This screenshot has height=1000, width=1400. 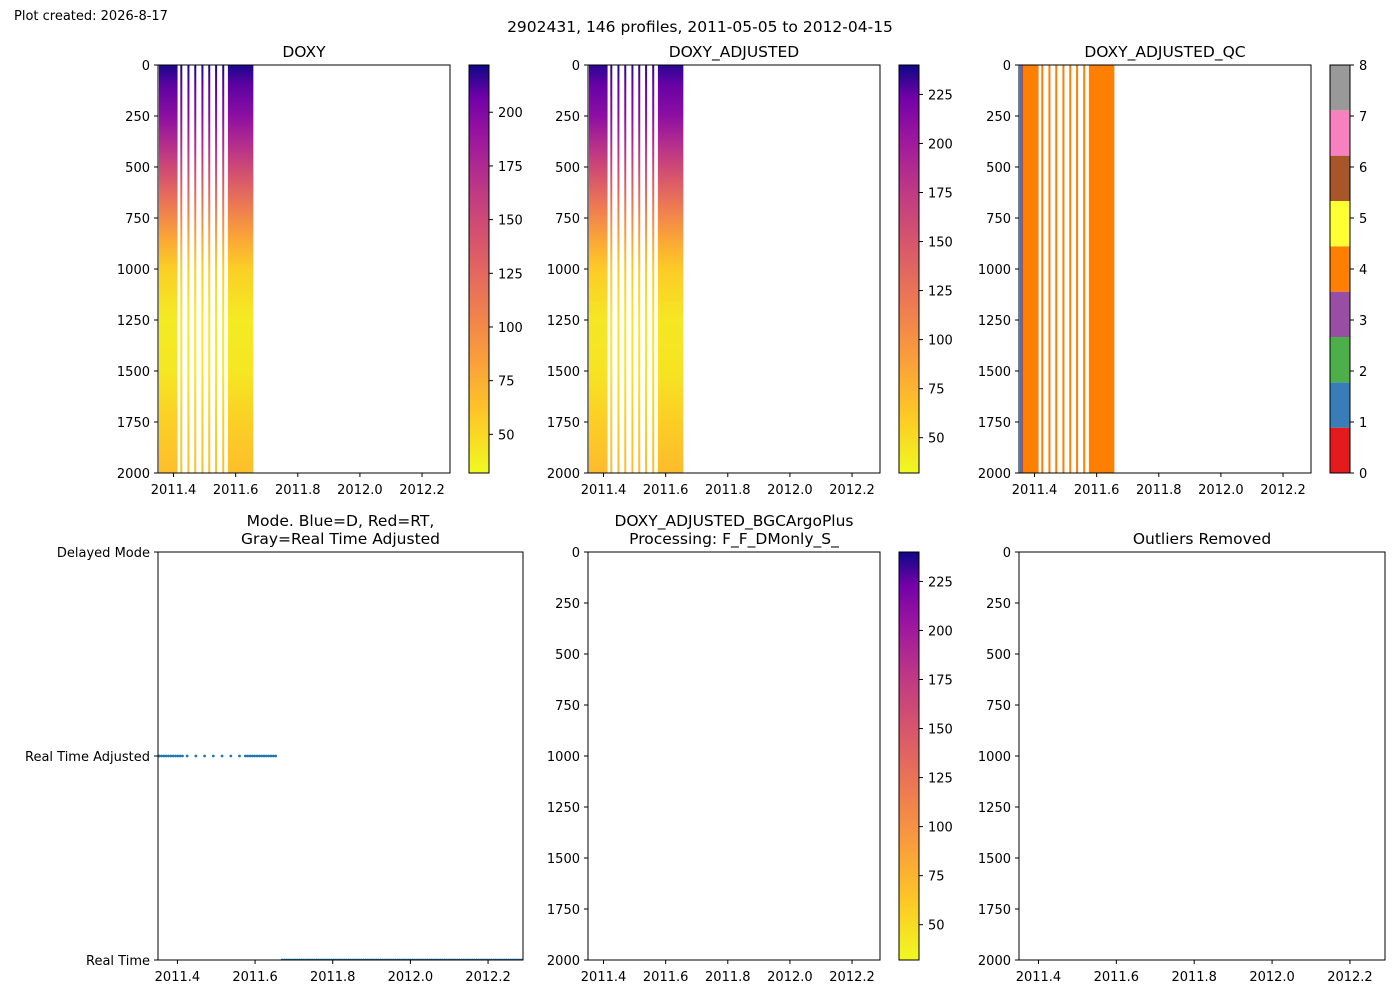 What do you see at coordinates (734, 521) in the screenshot?
I see `panel-title: DOXY_ADJUSTED_BGCArgoPlus` at bounding box center [734, 521].